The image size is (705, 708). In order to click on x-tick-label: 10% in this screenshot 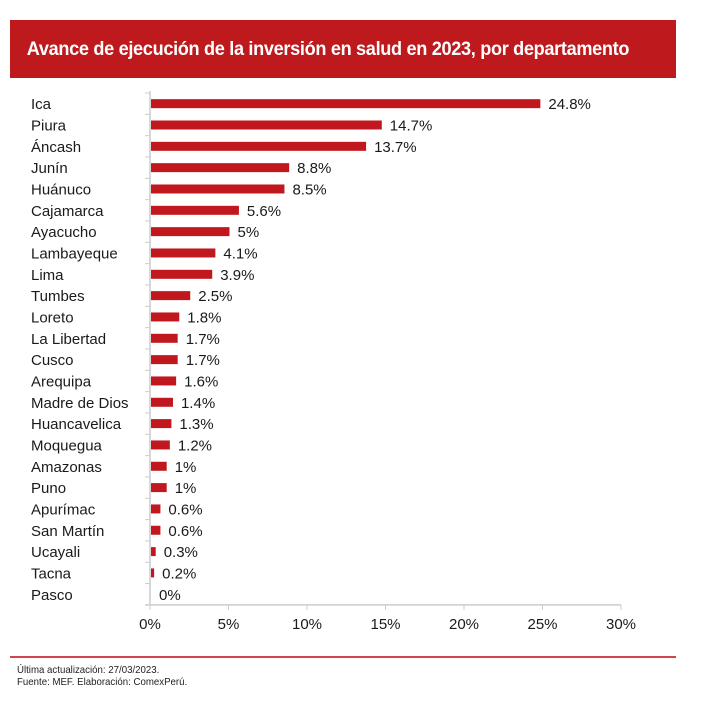, I will do `click(307, 624)`.